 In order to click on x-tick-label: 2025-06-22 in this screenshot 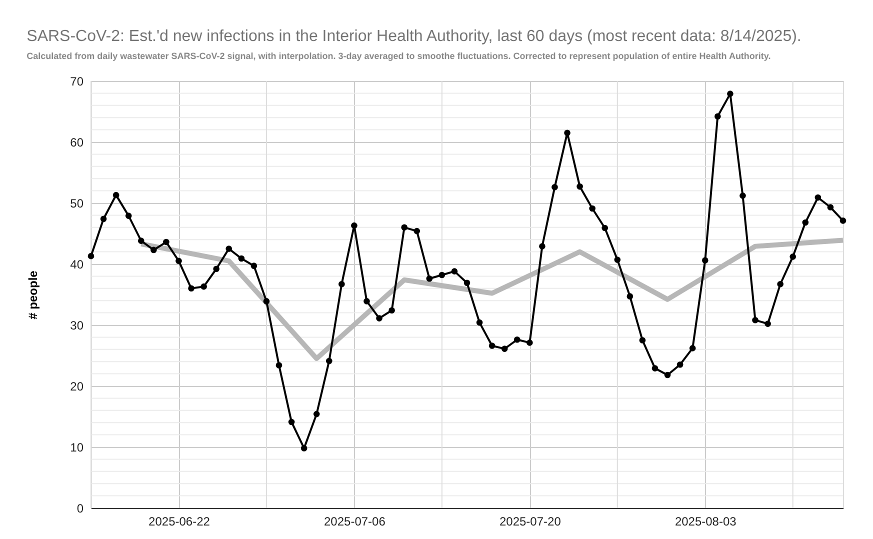, I will do `click(179, 521)`.